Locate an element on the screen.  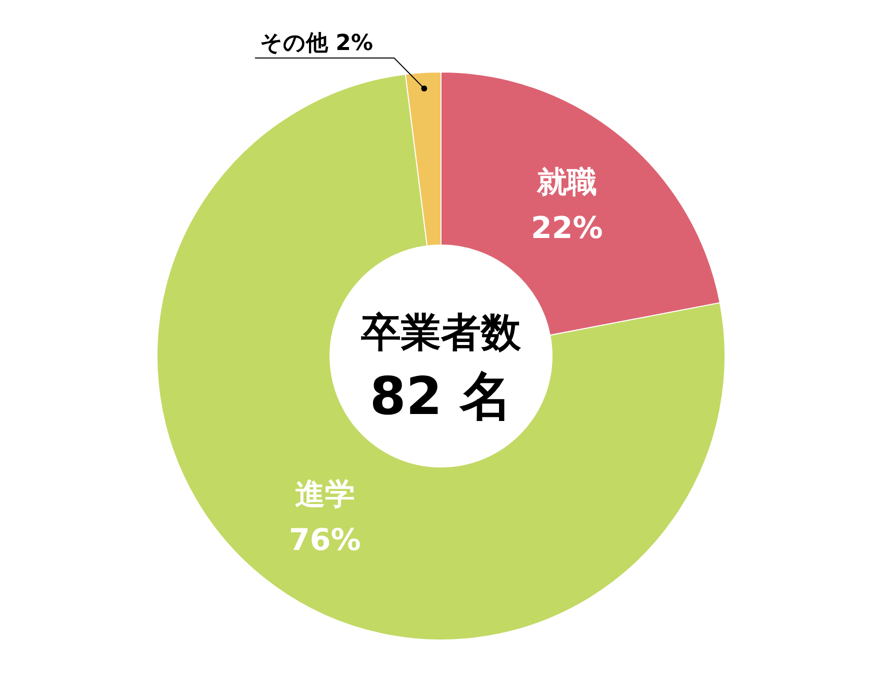
text: 卒業者数 is located at coordinates (441, 333).